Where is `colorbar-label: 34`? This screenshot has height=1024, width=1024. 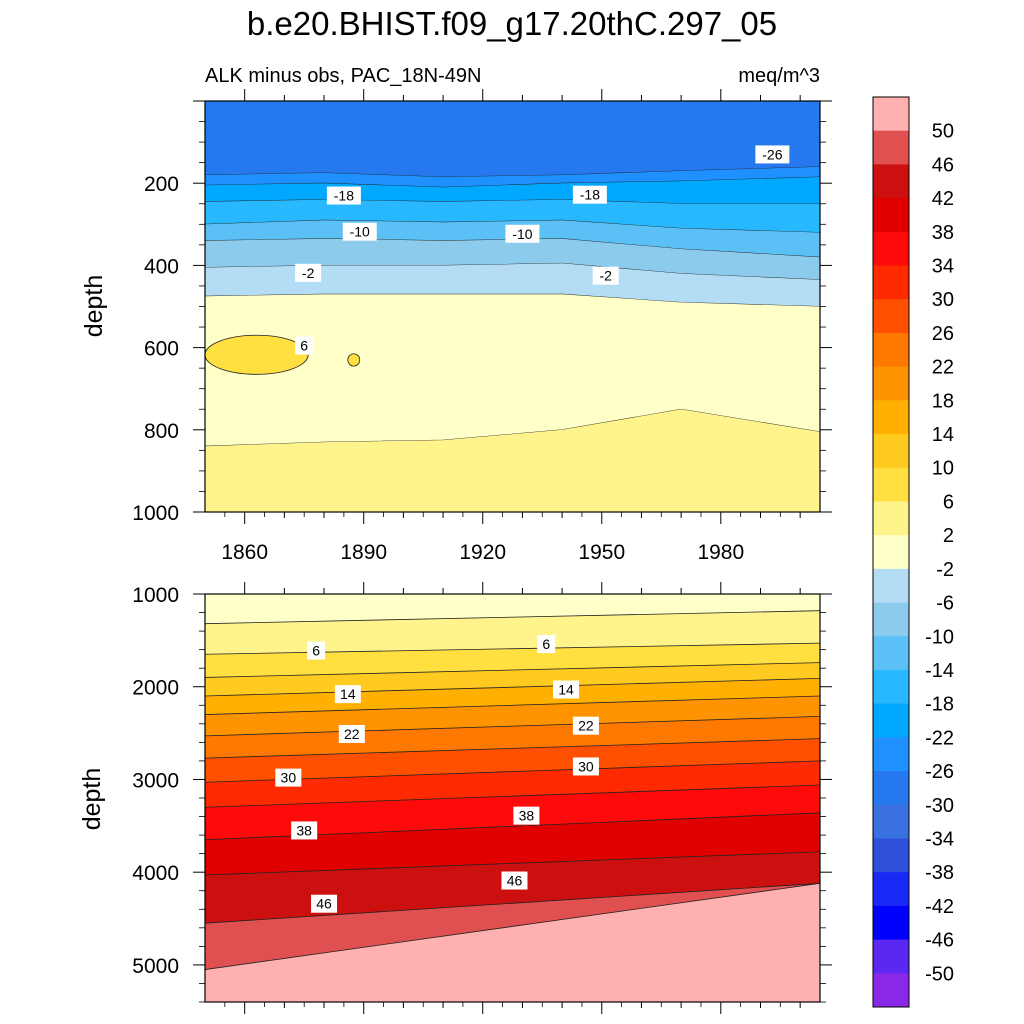 colorbar-label: 34 is located at coordinates (943, 267).